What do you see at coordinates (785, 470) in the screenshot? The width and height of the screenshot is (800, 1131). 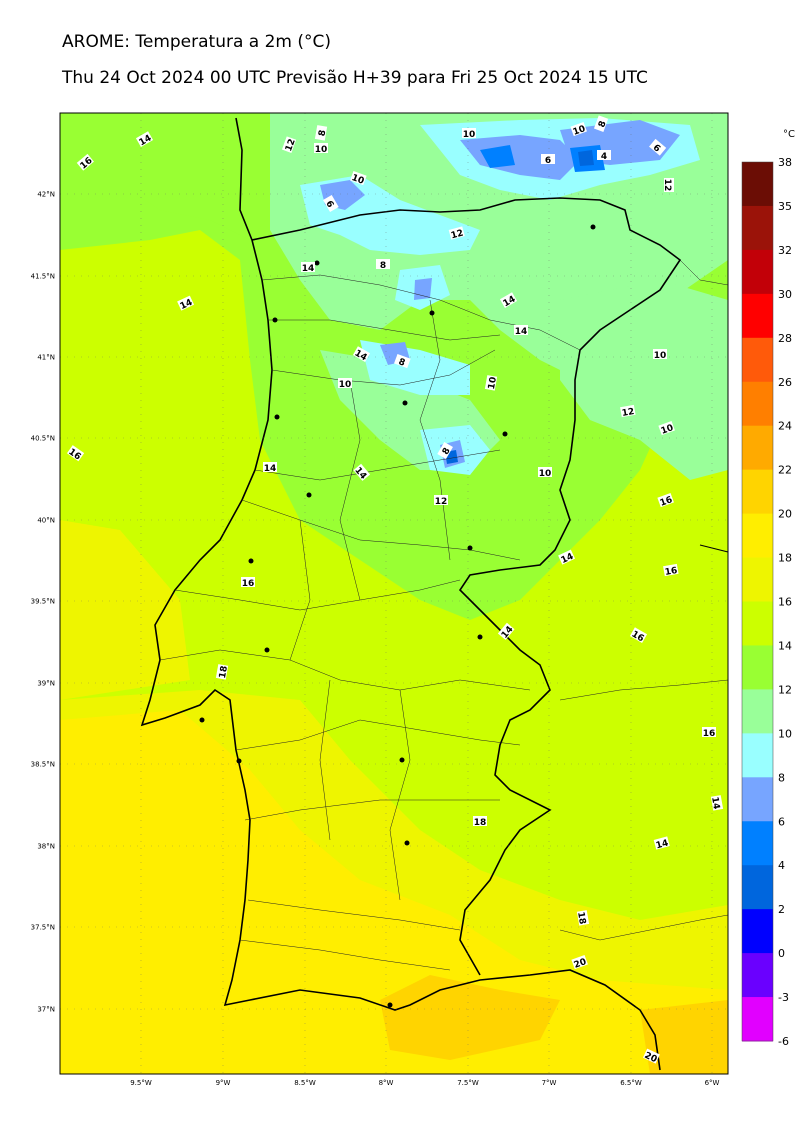 I see `colorbar-level-label: 22` at bounding box center [785, 470].